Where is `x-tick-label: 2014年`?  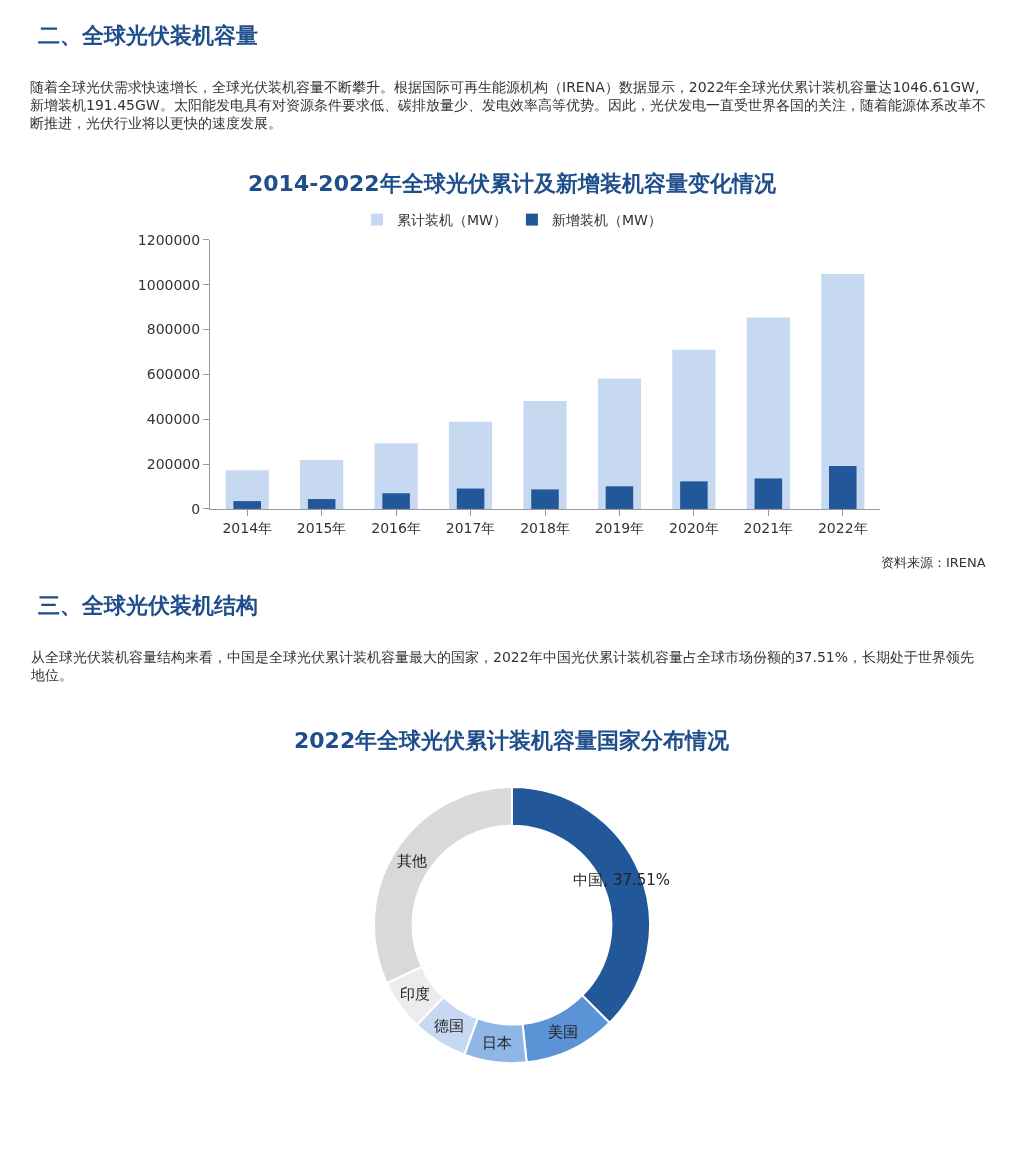
x-tick-label: 2014年 is located at coordinates (247, 527).